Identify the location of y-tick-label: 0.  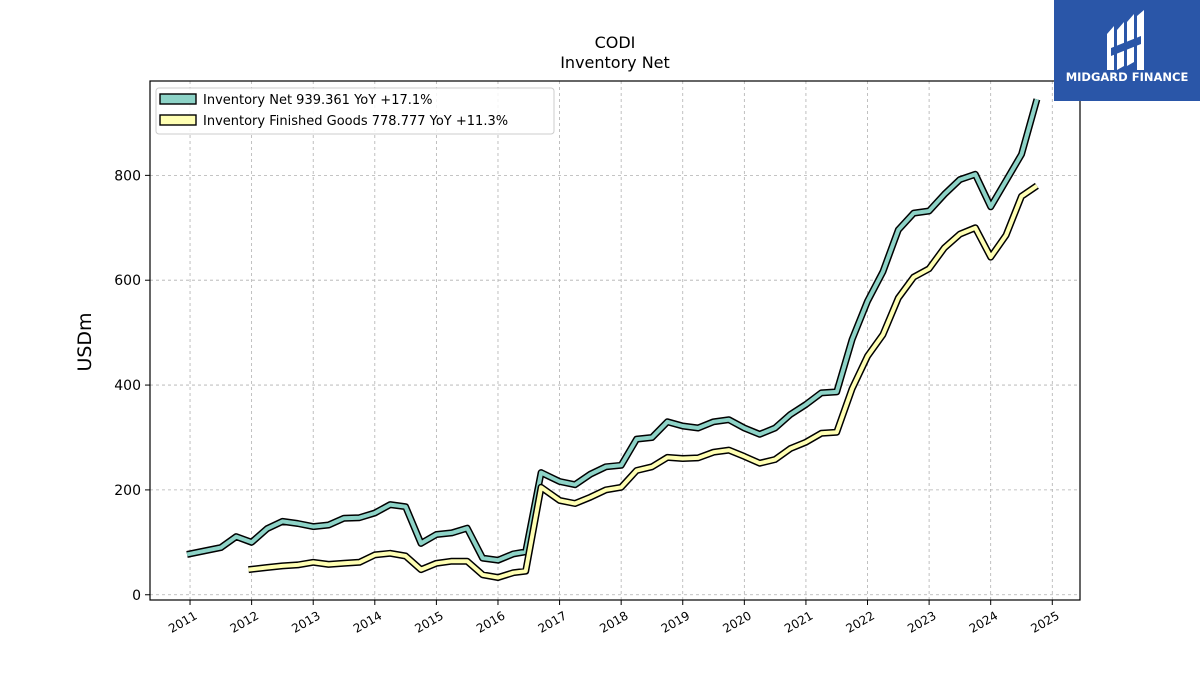
(136, 596).